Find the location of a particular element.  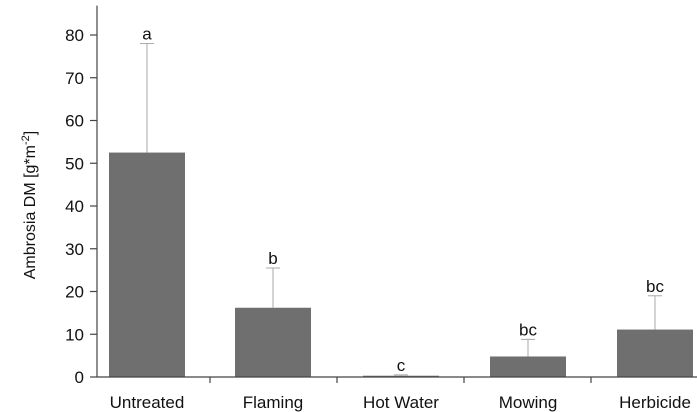

y-axis-label-superscript: -2 is located at coordinates (26, 140).